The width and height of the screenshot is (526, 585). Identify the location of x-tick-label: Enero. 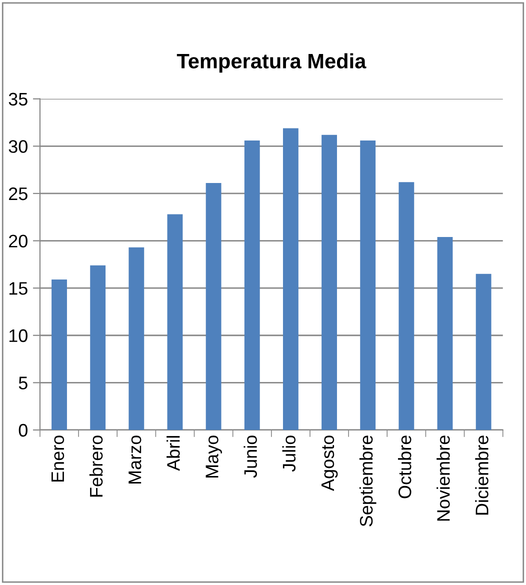
(58, 459).